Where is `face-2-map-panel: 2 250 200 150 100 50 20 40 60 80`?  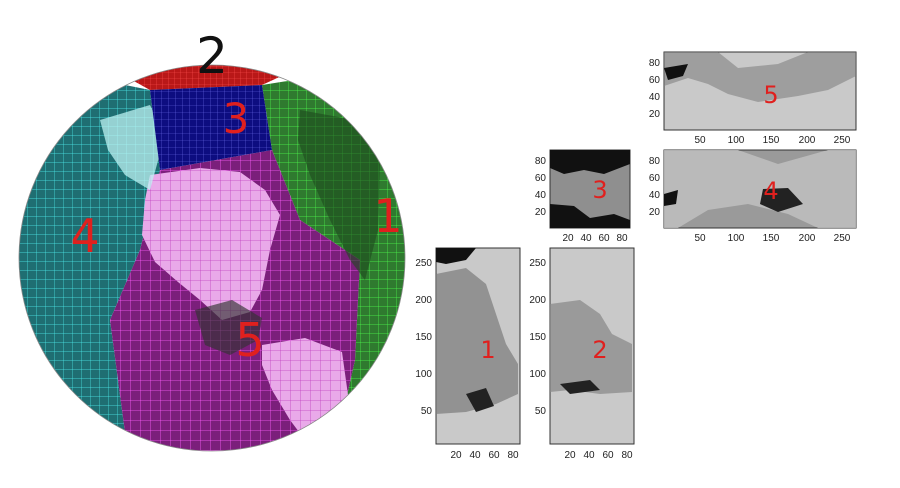 face-2-map-panel: 2 250 200 150 100 50 20 40 60 80 is located at coordinates (580, 354).